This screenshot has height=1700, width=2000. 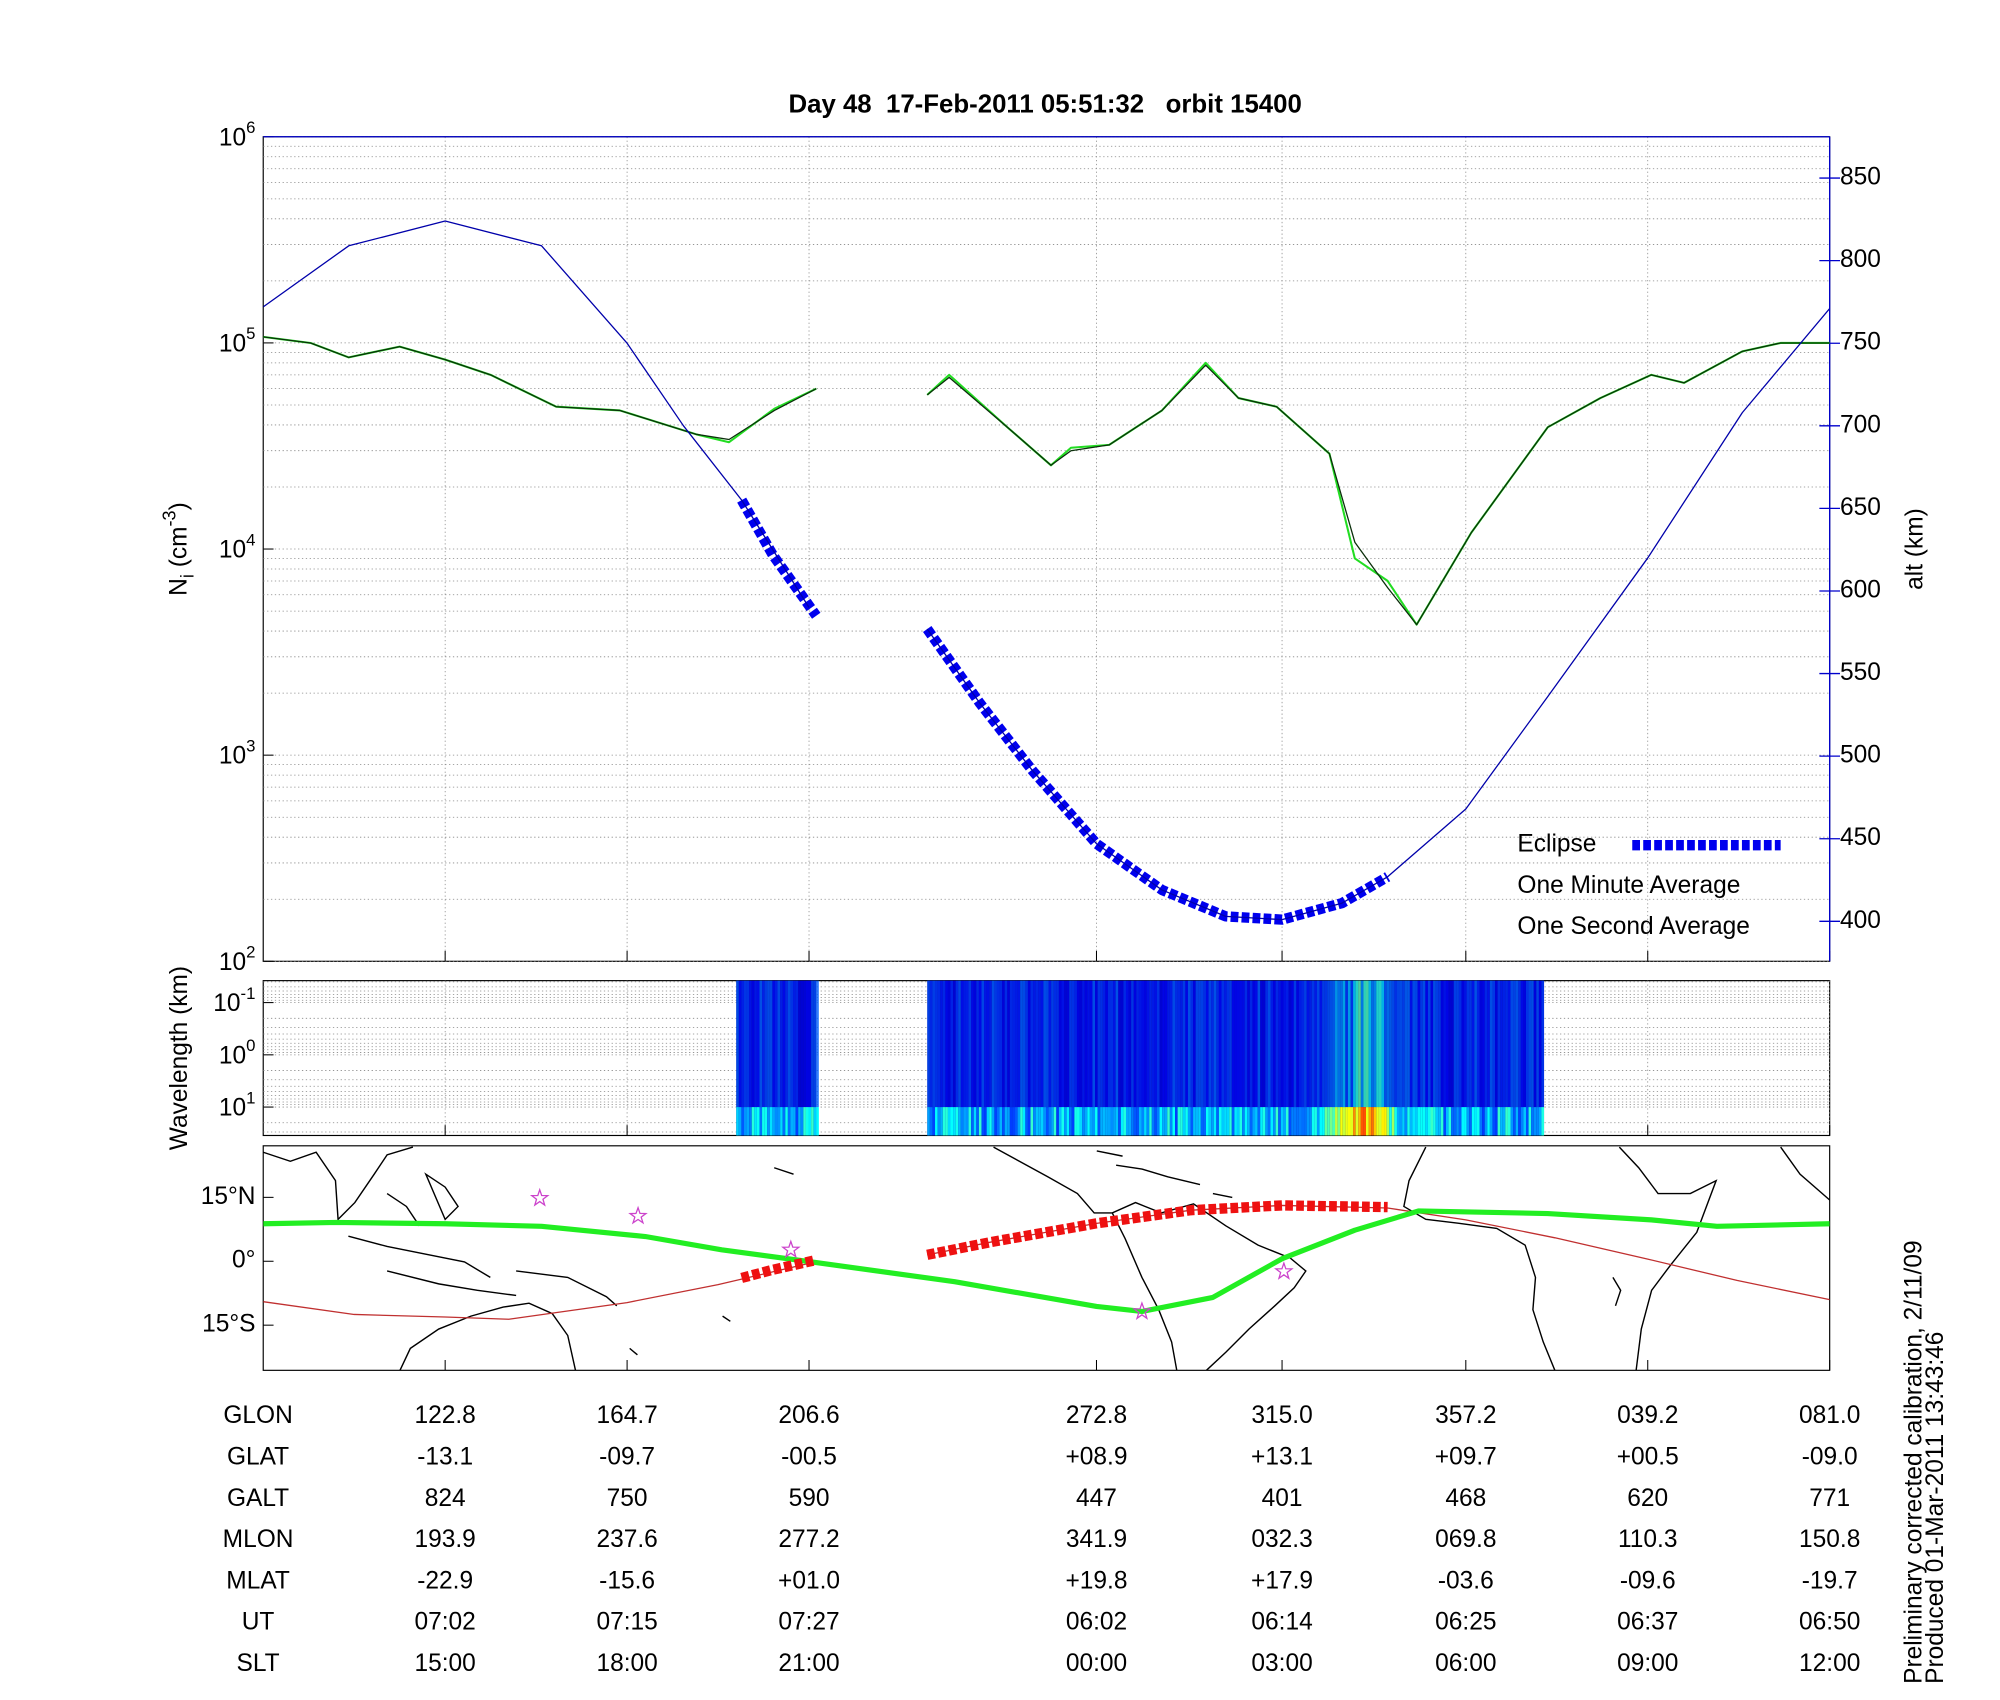 I want to click on table-cell: 06:37, so click(x=1647, y=1622).